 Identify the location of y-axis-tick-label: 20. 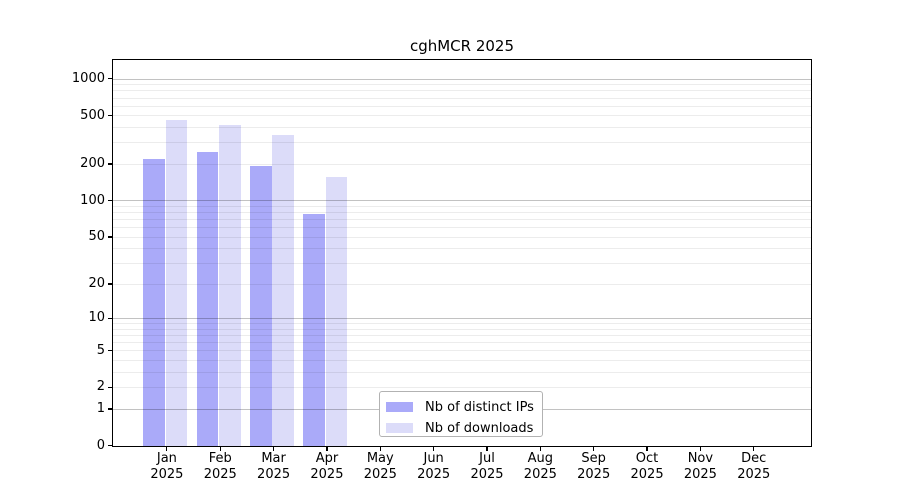
(96, 284).